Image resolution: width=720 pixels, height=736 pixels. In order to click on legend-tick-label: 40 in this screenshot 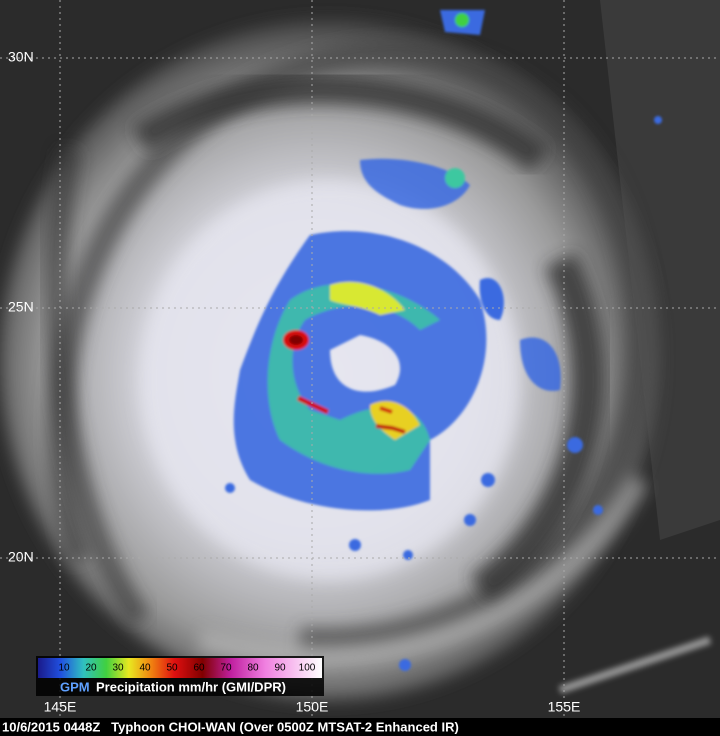, I will do `click(145, 668)`.